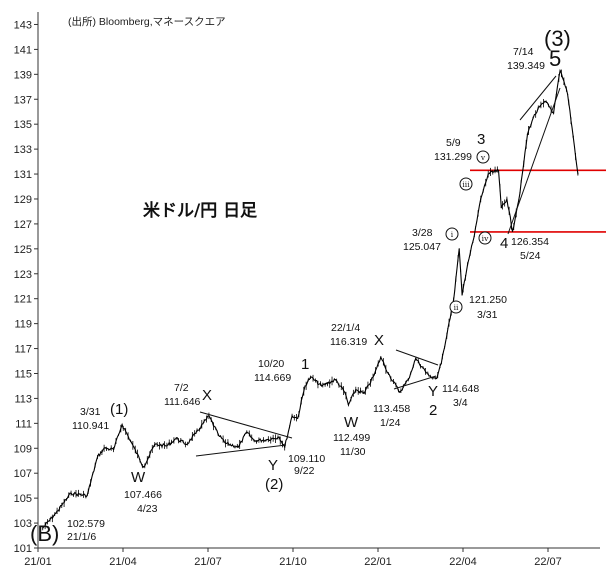 The image size is (609, 578). What do you see at coordinates (304, 471) in the screenshot?
I see `date-label-0922: 9/22` at bounding box center [304, 471].